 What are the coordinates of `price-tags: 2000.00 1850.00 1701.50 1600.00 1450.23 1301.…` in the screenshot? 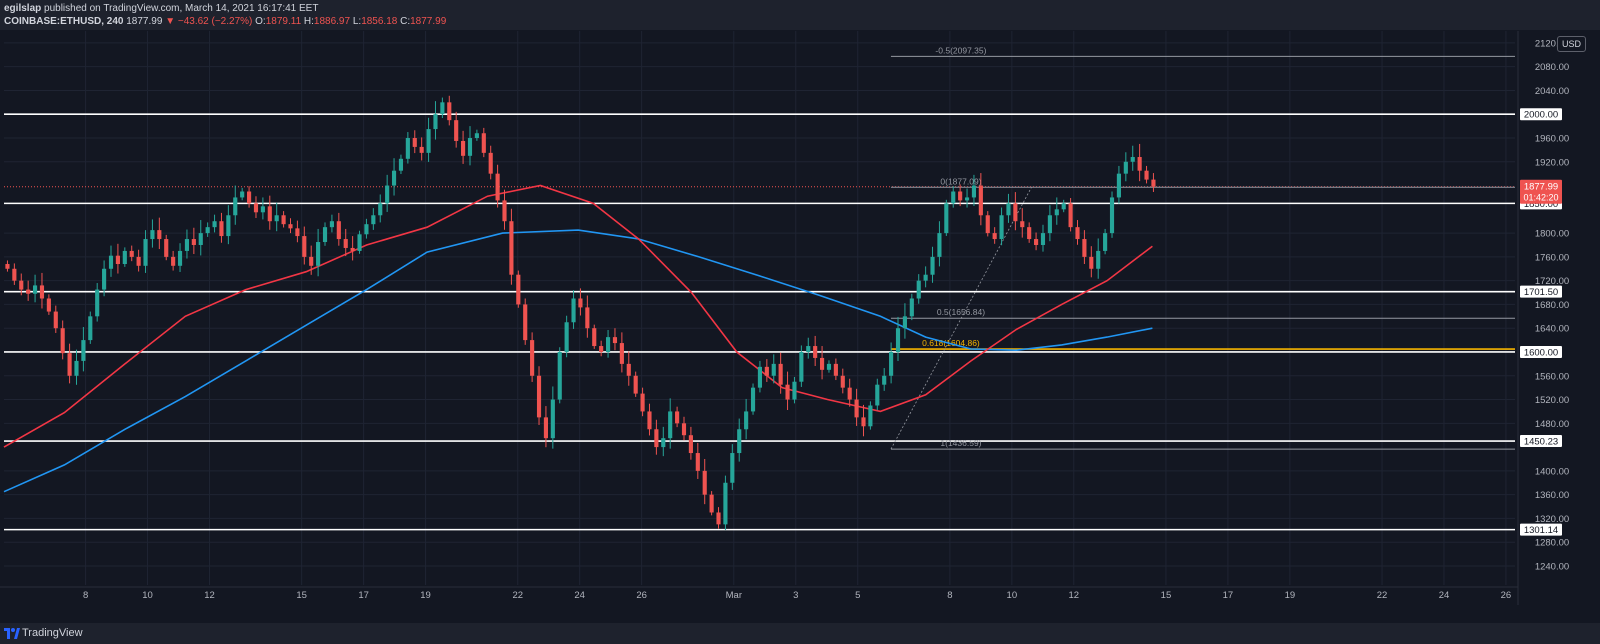 It's located at (1541, 322).